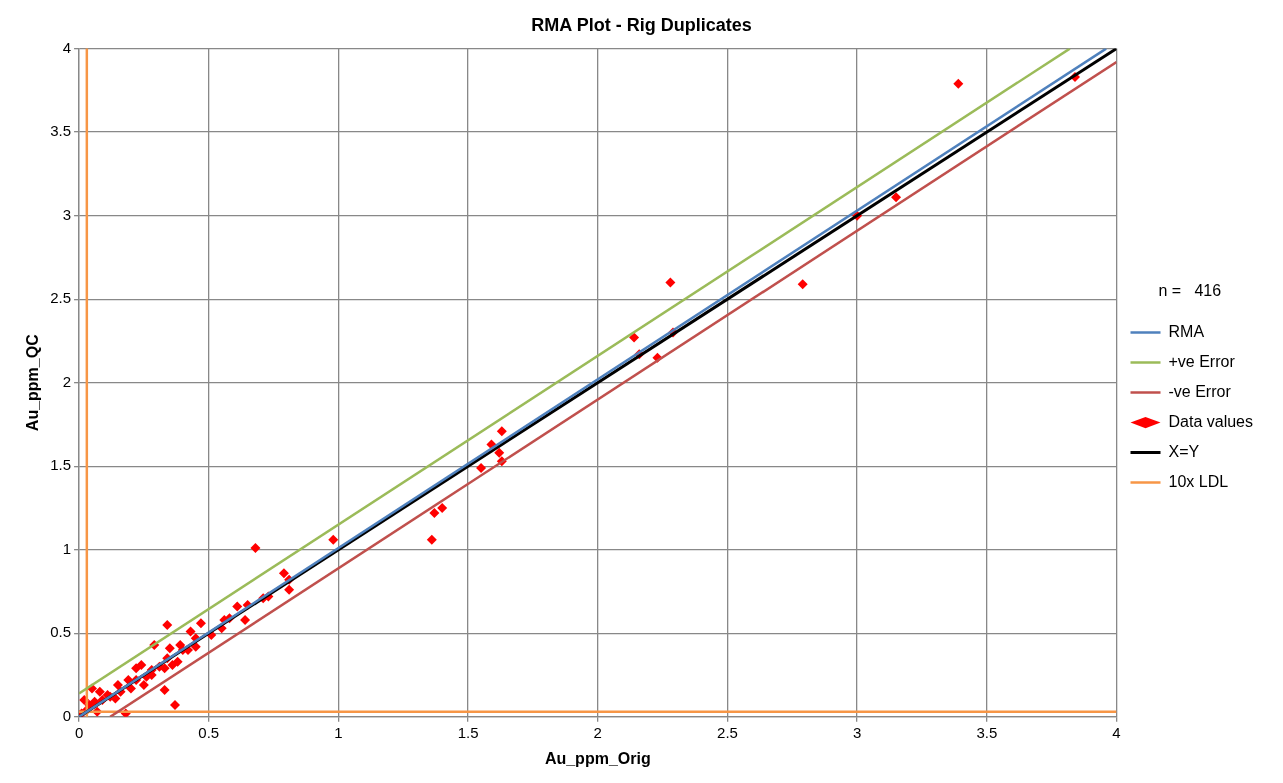 This screenshot has height=783, width=1283. What do you see at coordinates (1202, 362) in the screenshot?
I see `legend-label: +ve Error` at bounding box center [1202, 362].